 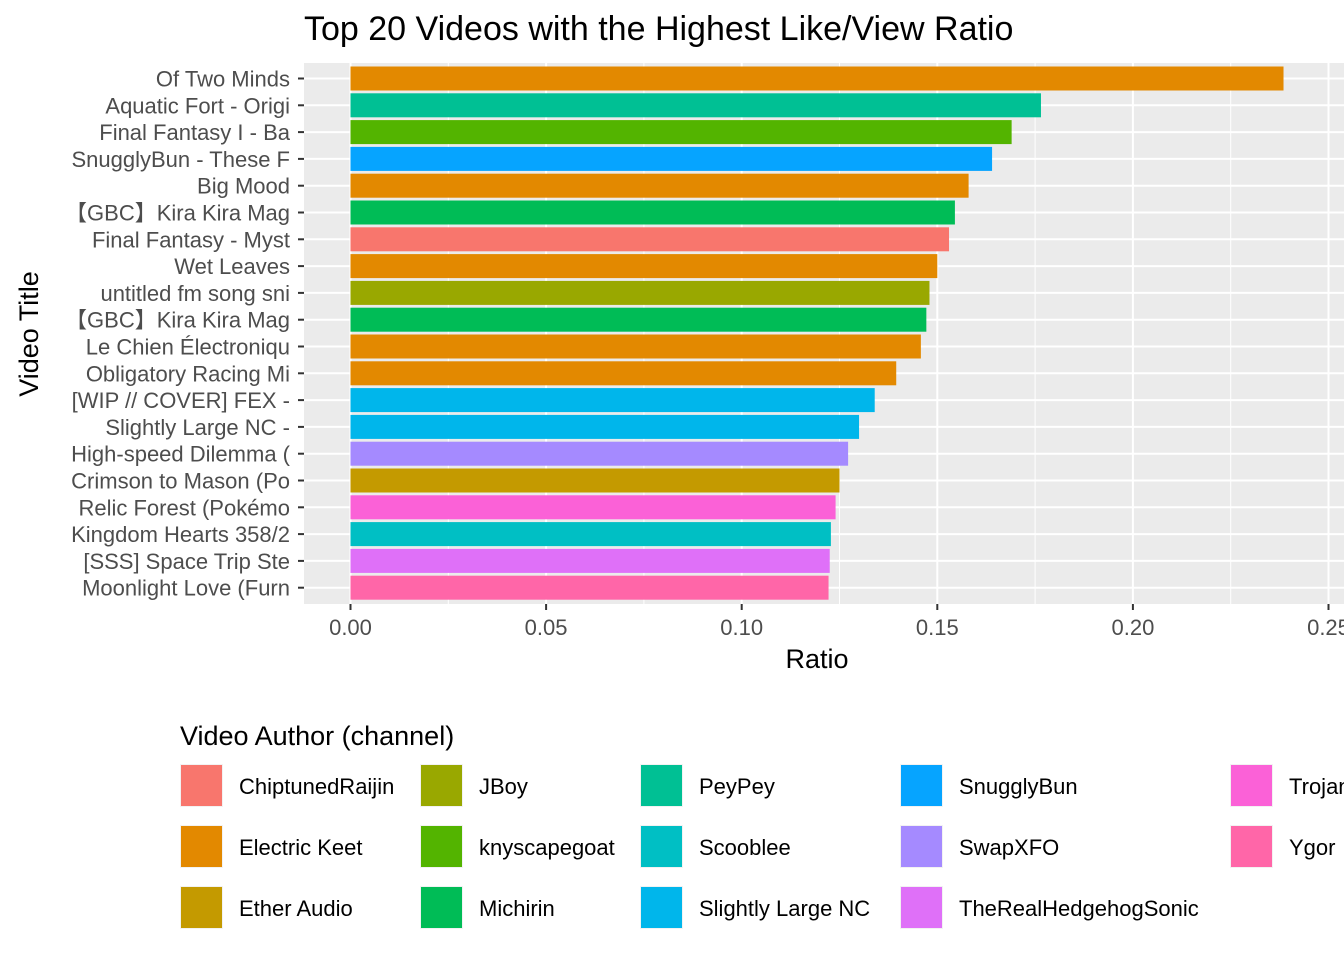 What do you see at coordinates (547, 847) in the screenshot?
I see `legend-label: knyscapegoat` at bounding box center [547, 847].